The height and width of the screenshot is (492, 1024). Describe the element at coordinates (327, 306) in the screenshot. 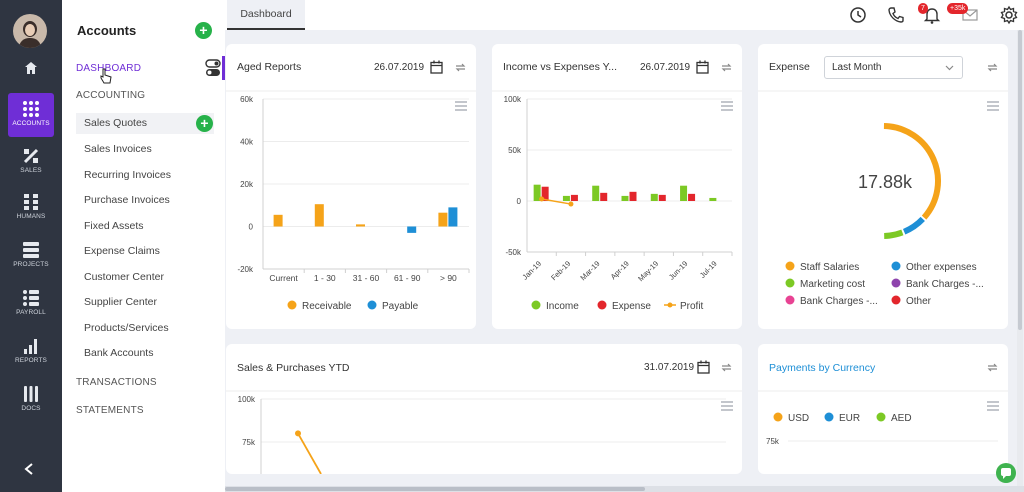

I see `legend-label: Receivable` at that location.